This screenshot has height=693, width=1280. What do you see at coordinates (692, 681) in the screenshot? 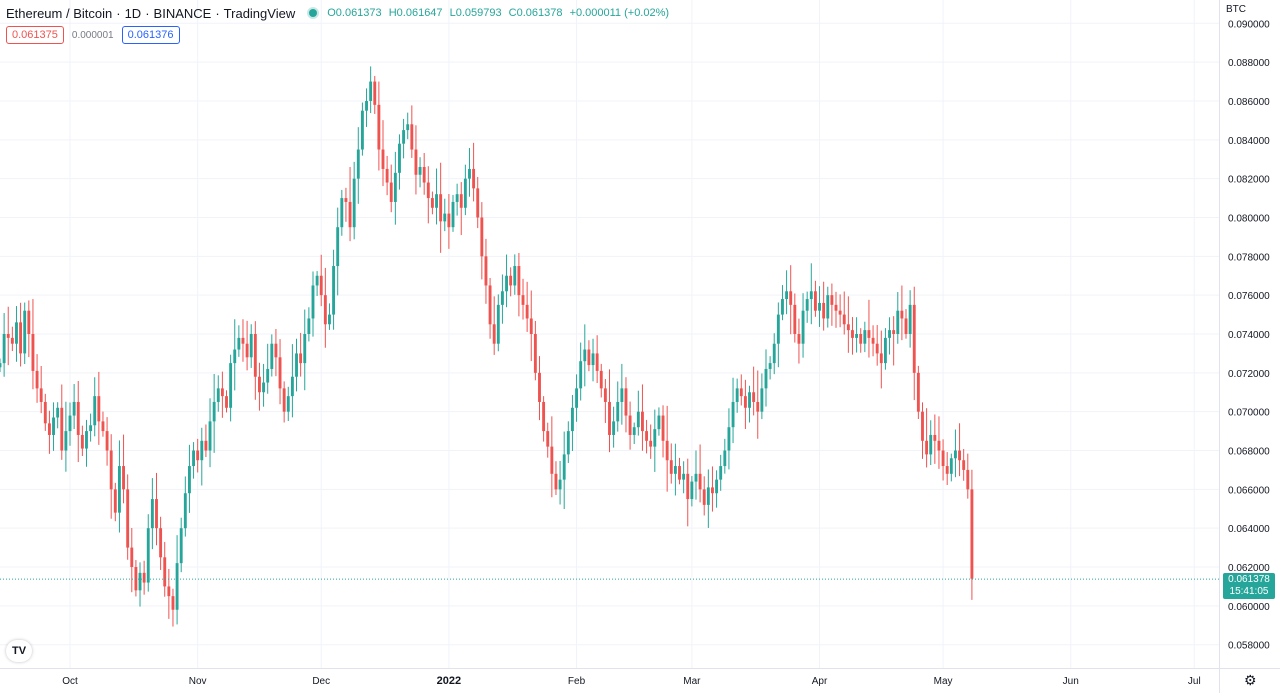
I see `x-tick-label: Mar` at bounding box center [692, 681].